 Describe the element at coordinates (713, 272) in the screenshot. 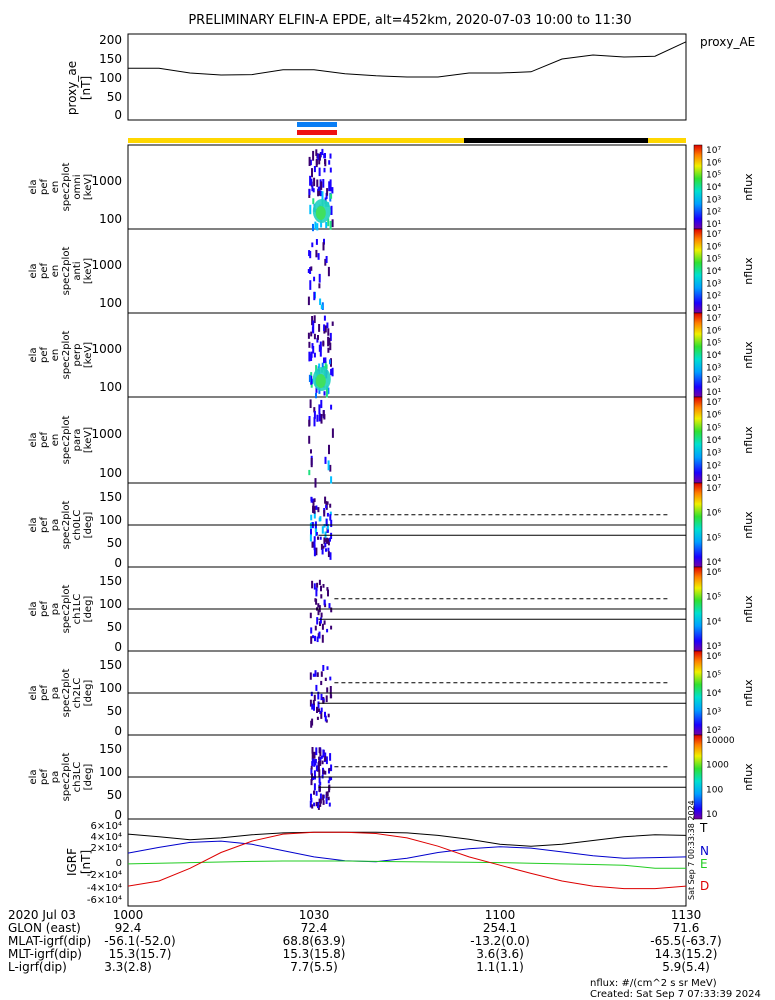

I see `colorbar-tick: 10⁴` at that location.